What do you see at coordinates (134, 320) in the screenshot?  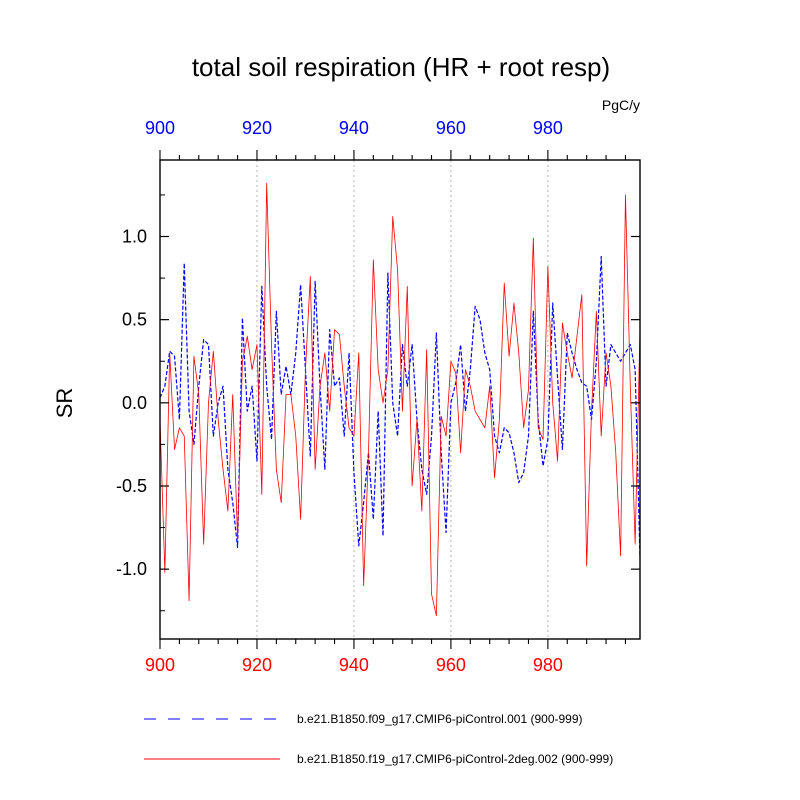 I see `y-tick-label: 0.5` at bounding box center [134, 320].